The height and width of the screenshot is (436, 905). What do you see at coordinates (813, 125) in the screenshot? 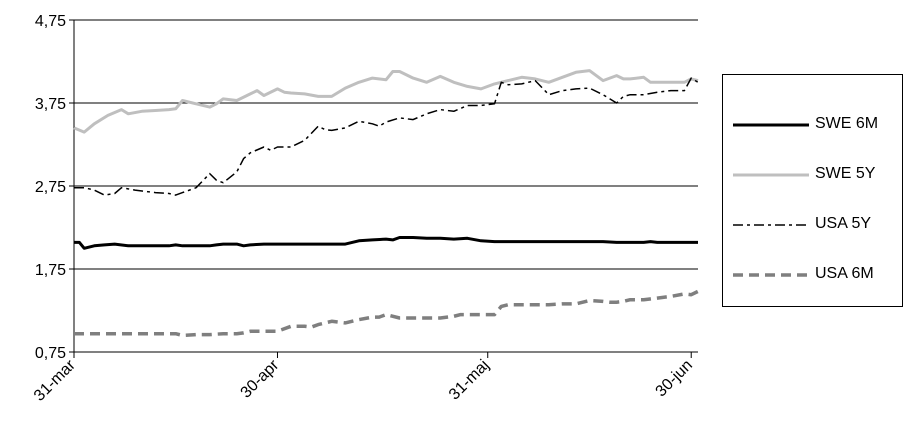
I see `legend-item-swe-6m: SWE 6M` at bounding box center [813, 125].